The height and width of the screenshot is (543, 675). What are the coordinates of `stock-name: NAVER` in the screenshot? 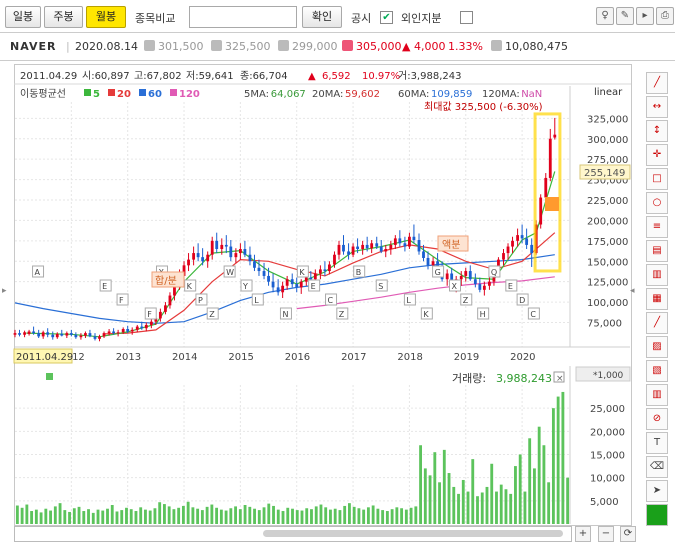 It's located at (33, 46).